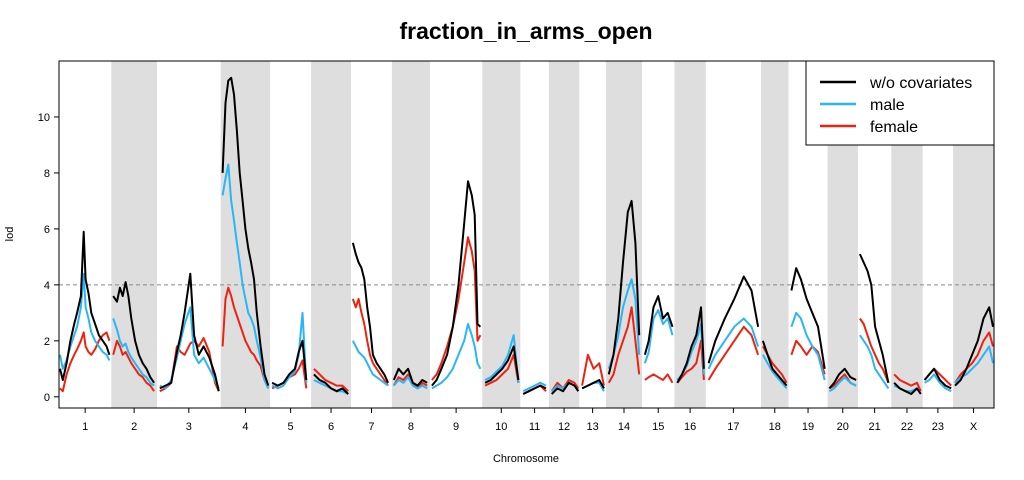 The image size is (1024, 480). What do you see at coordinates (733, 427) in the screenshot?
I see `x-tick-label: 17` at bounding box center [733, 427].